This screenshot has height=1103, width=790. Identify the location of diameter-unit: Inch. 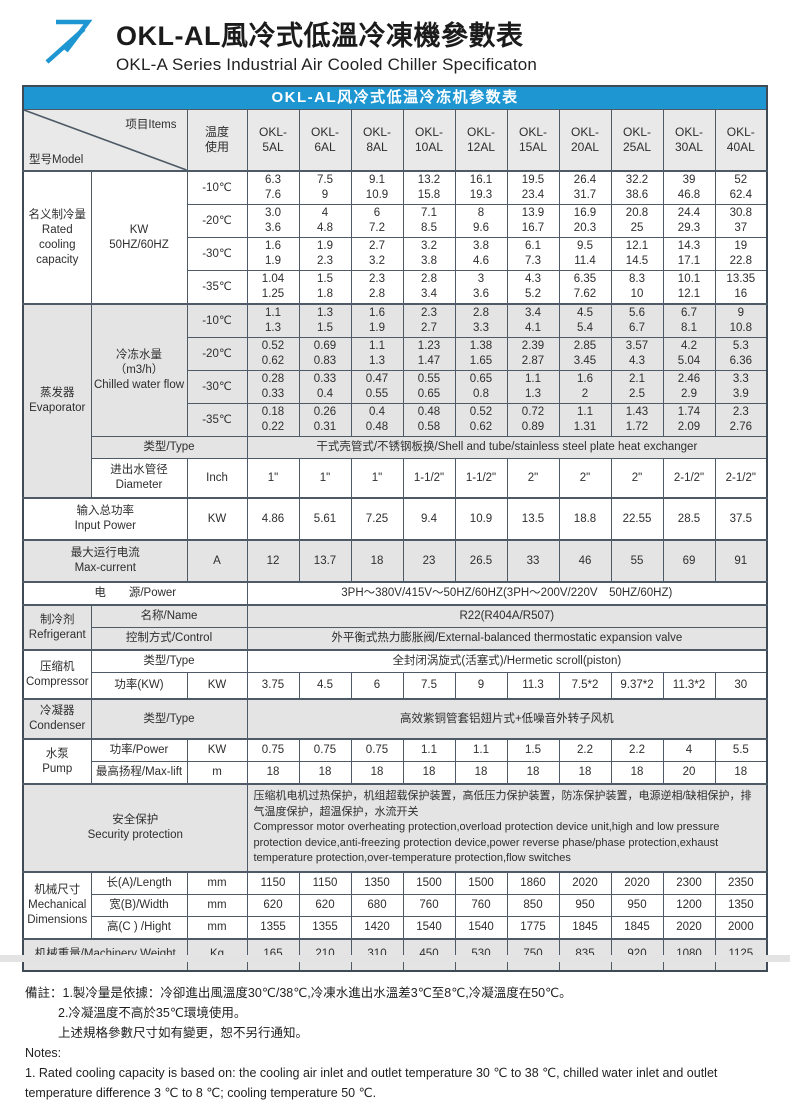
(217, 478).